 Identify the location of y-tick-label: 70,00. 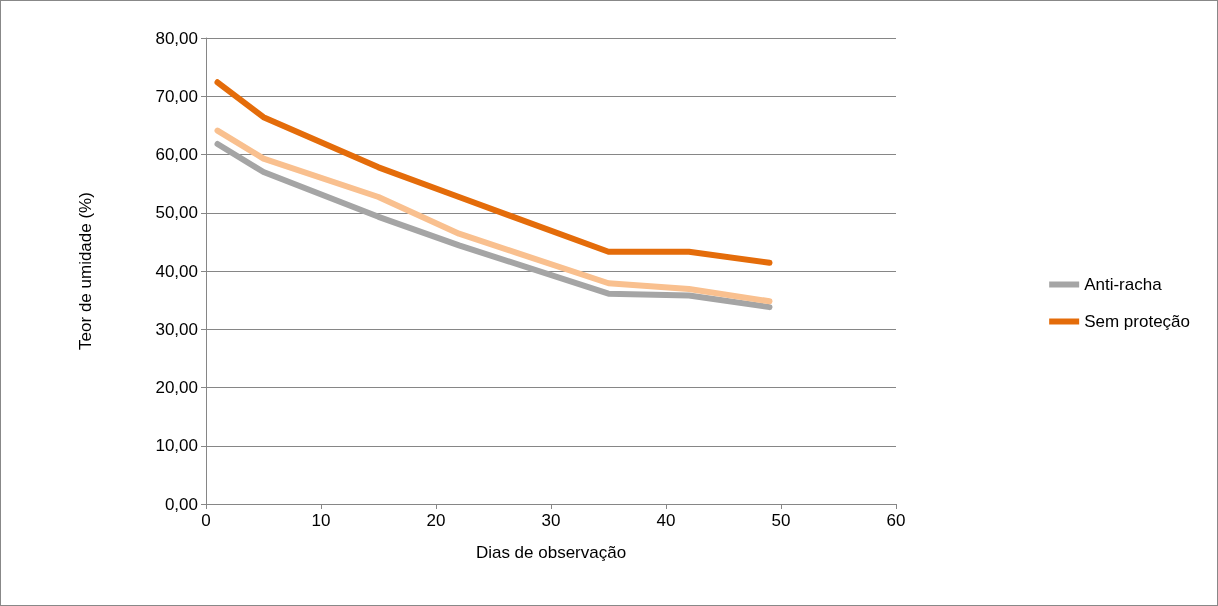
(176, 96).